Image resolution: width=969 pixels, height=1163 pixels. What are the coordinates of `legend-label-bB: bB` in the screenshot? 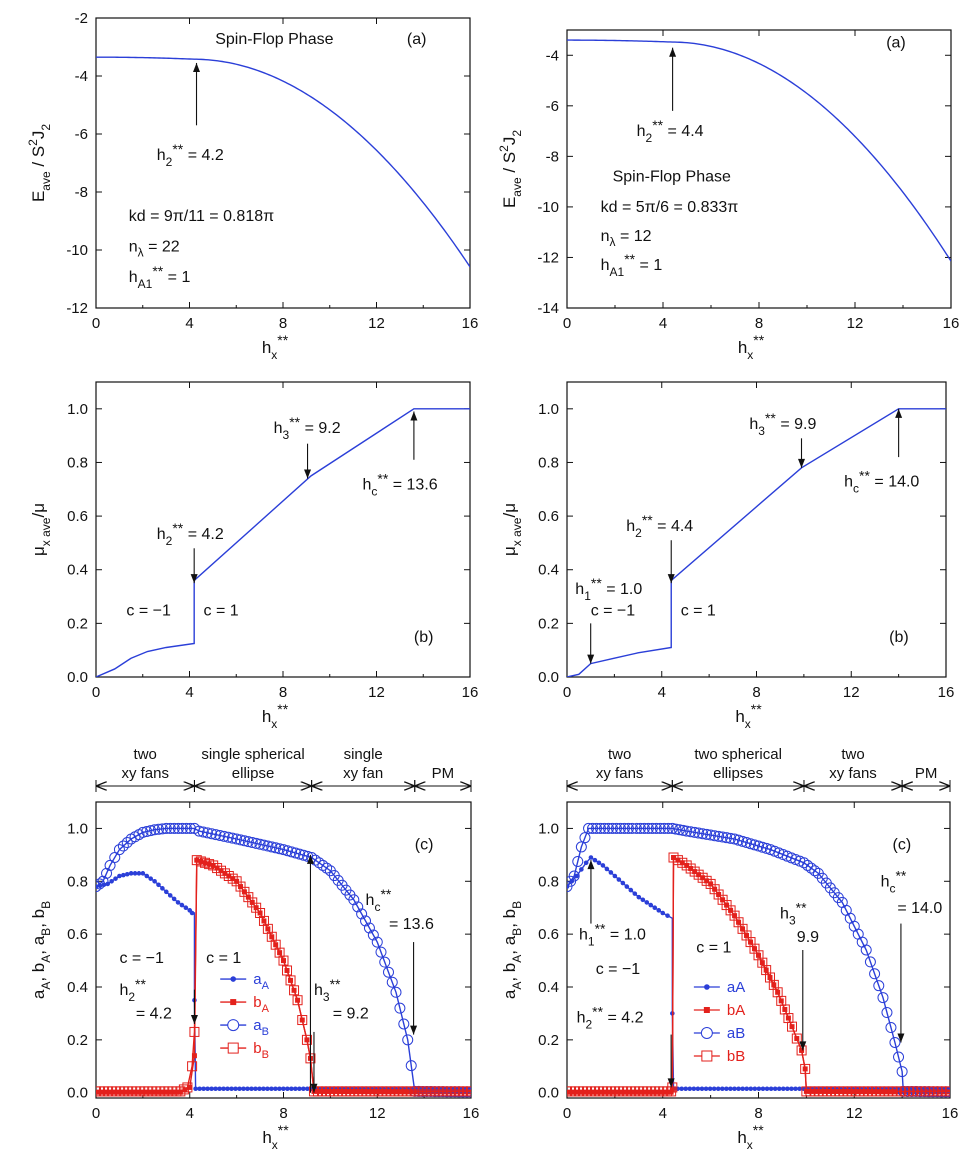 It's located at (261, 1050).